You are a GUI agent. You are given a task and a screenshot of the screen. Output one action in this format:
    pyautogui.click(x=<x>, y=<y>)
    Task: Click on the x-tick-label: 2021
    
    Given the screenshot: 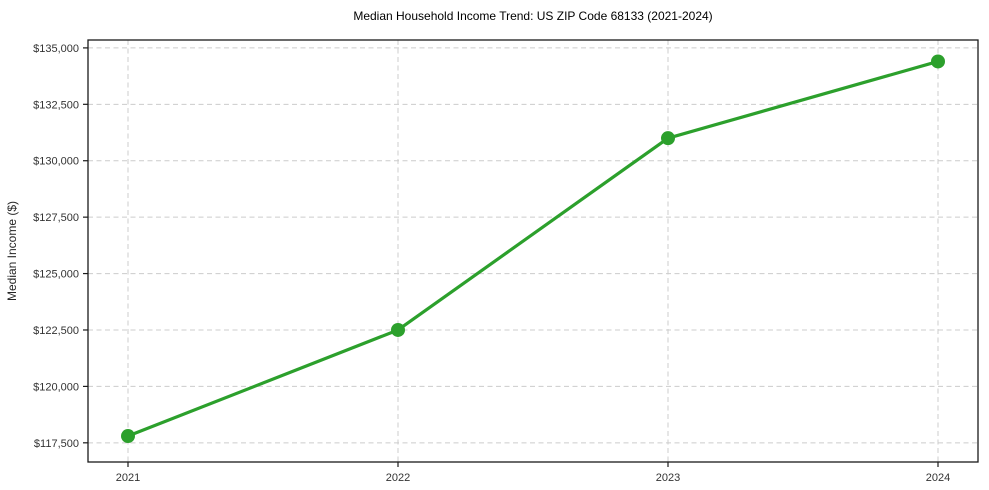 What is the action you would take?
    pyautogui.click(x=128, y=478)
    